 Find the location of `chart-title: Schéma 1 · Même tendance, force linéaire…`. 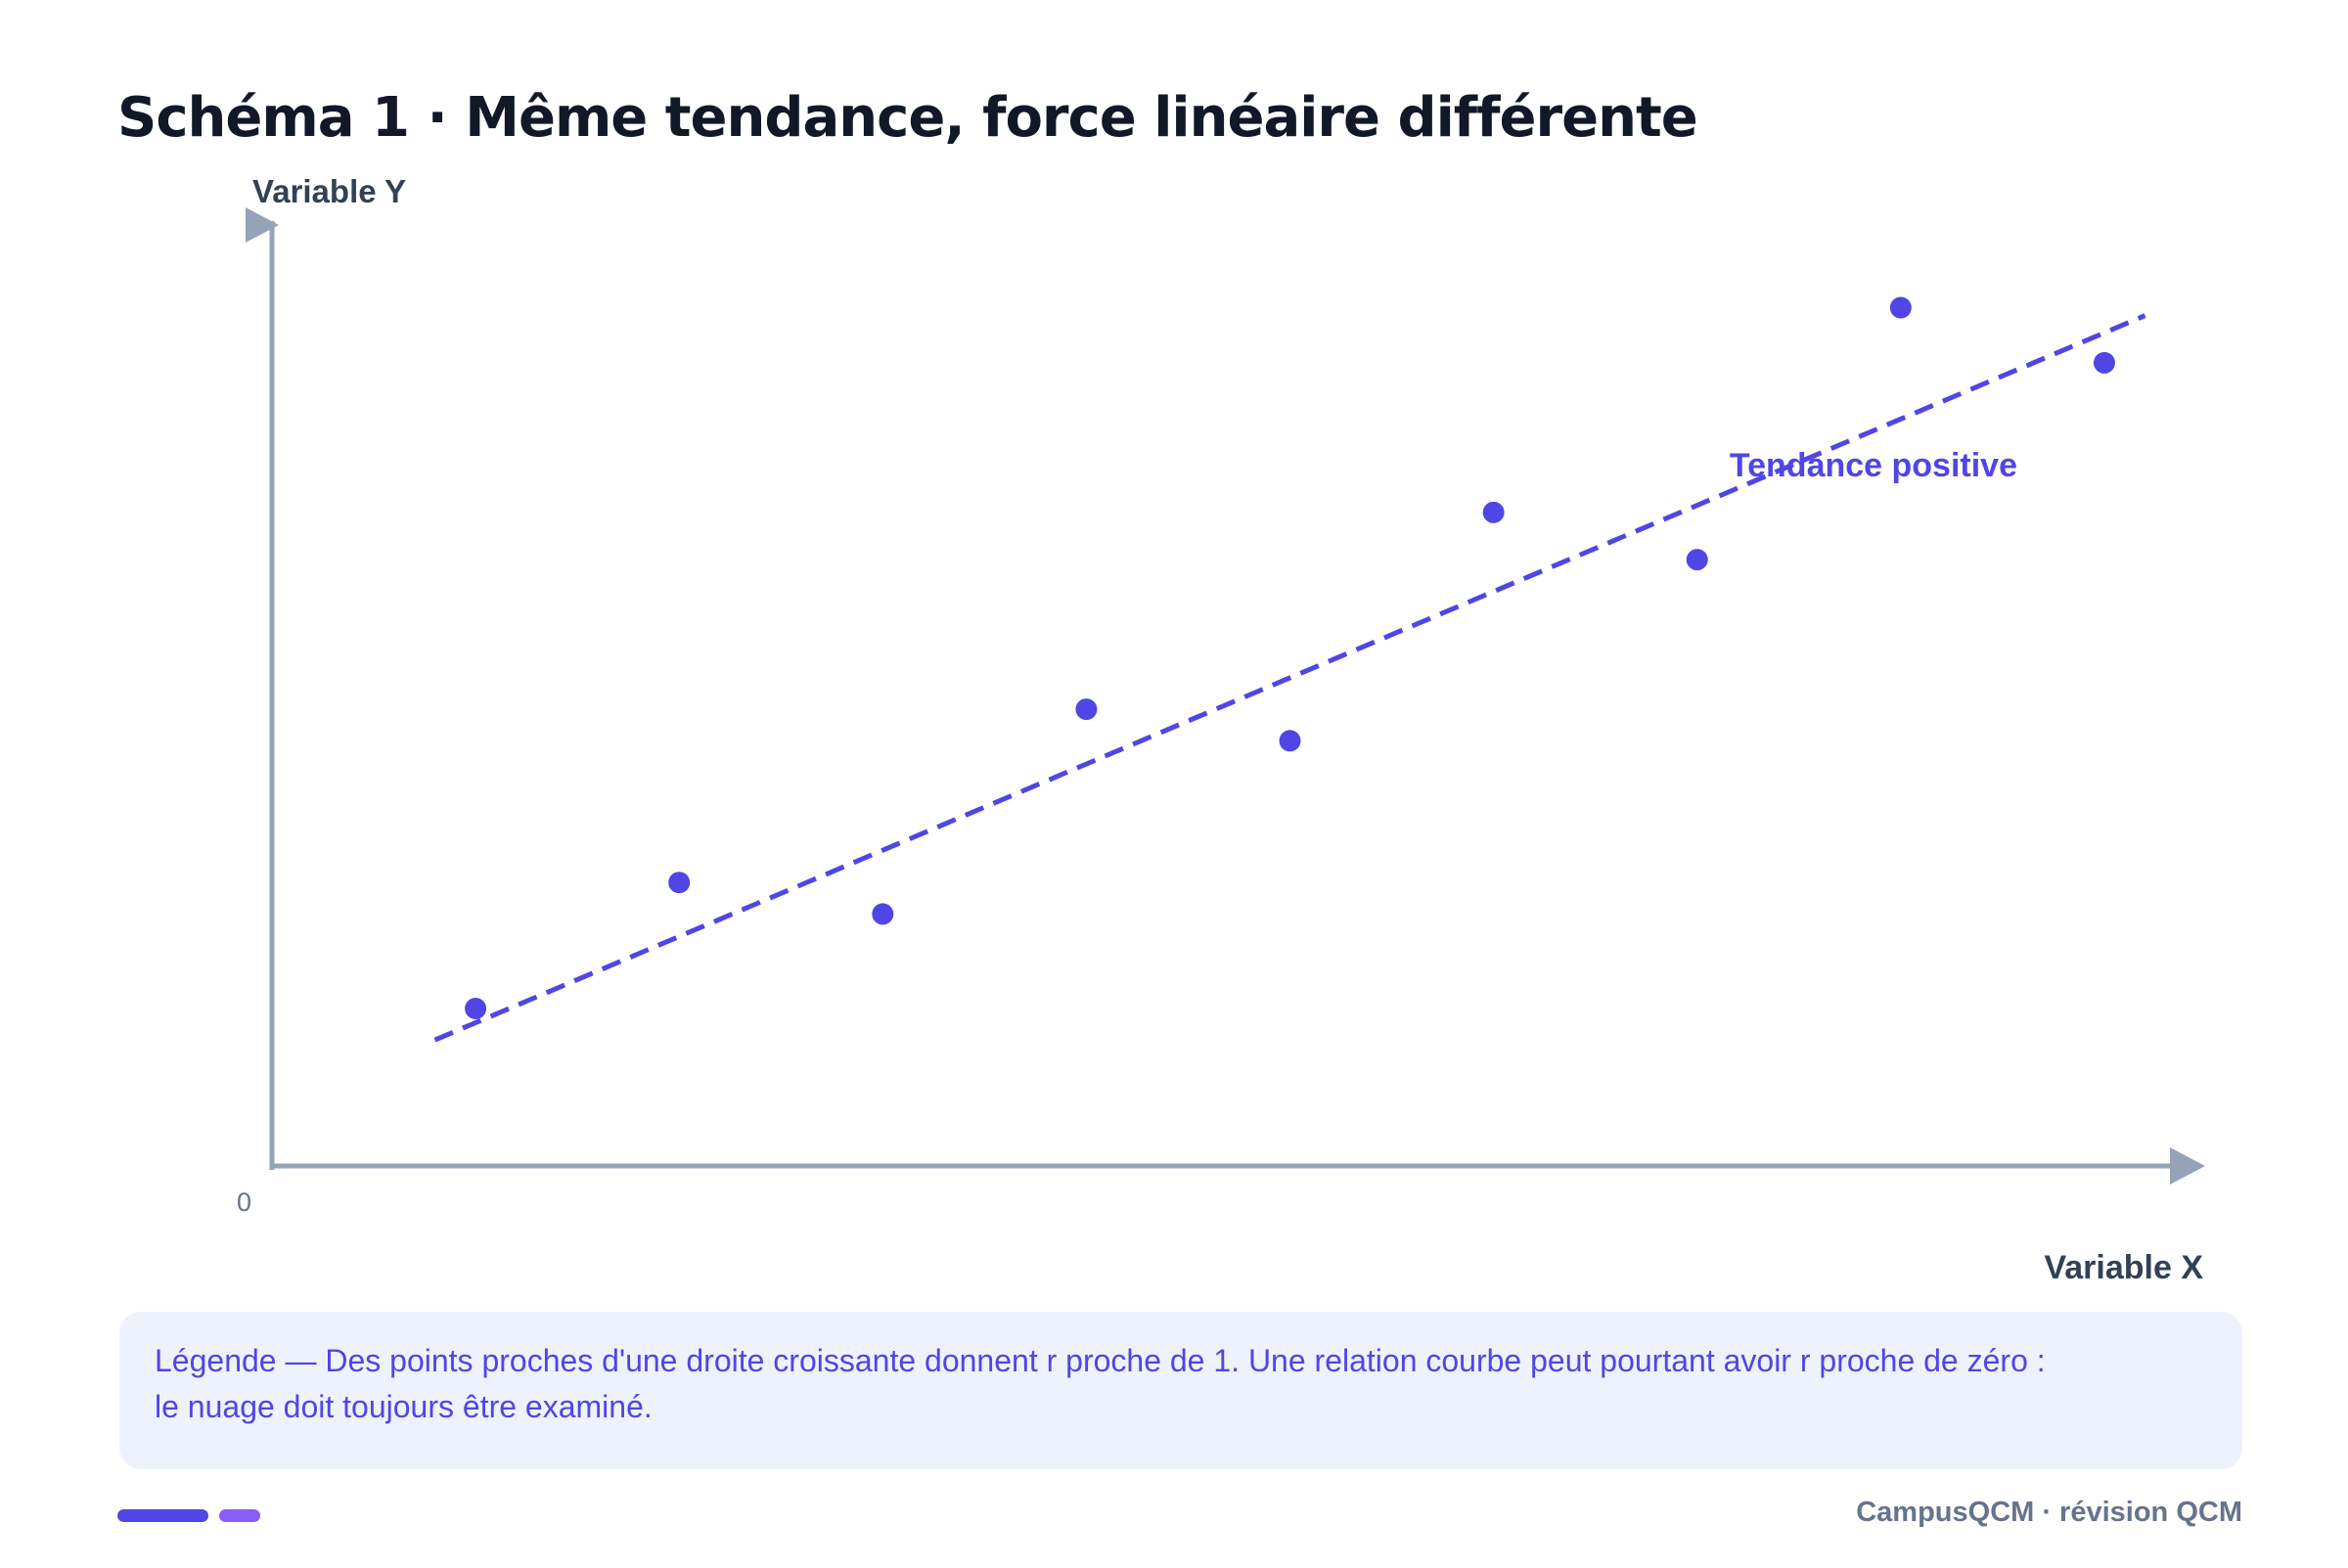

chart-title: Schéma 1 · Même tendance, force linéaire… is located at coordinates (907, 118).